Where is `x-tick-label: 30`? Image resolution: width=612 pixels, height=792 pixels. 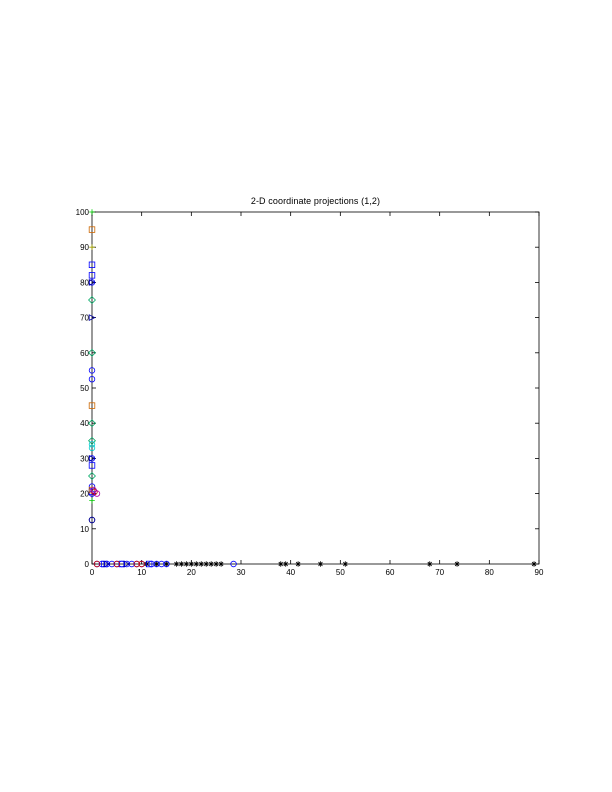
x-tick-label: 30 is located at coordinates (241, 572).